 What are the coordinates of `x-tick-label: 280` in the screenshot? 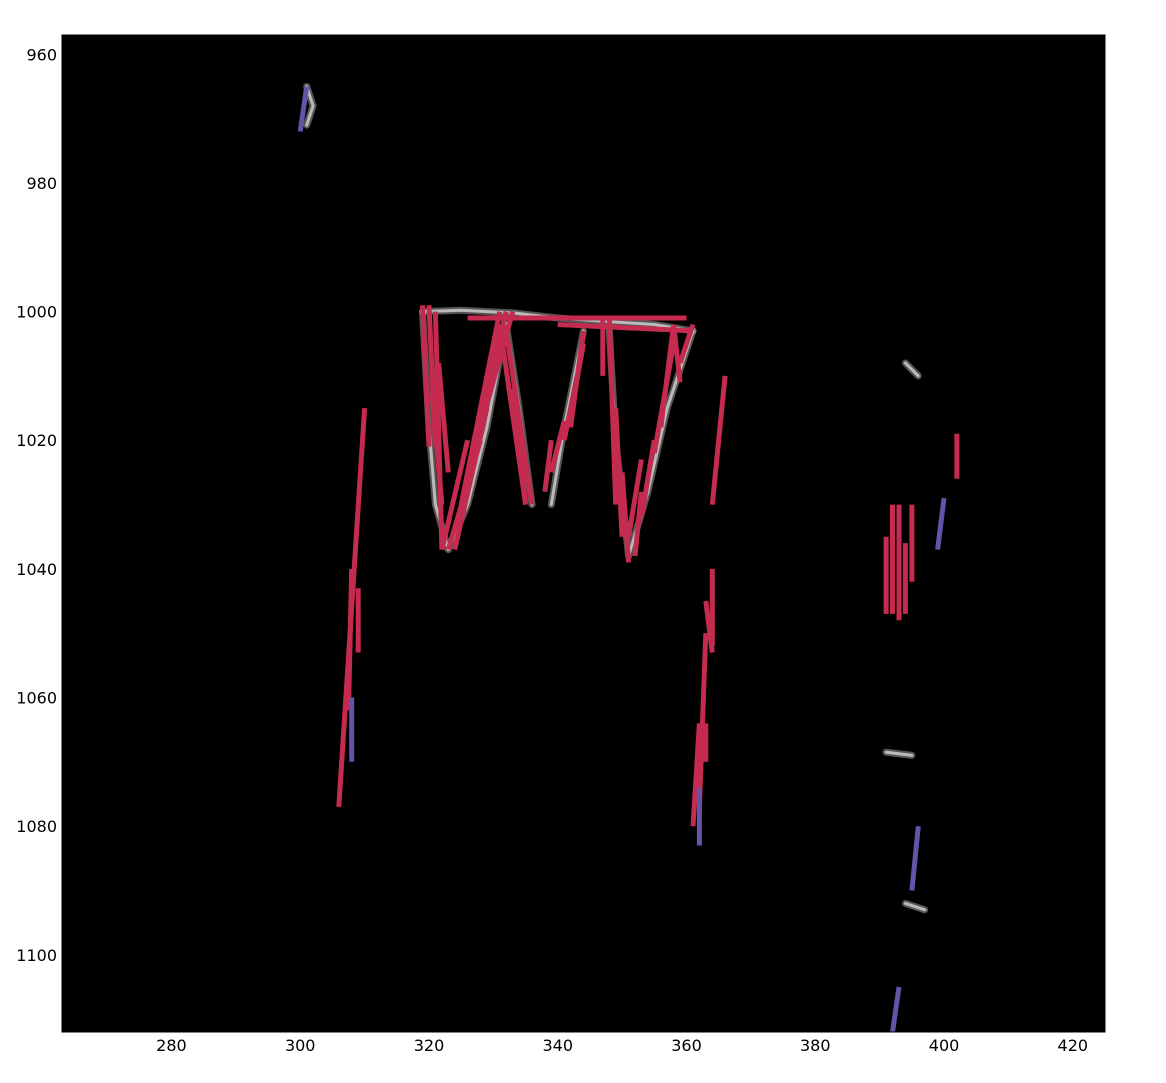 It's located at (171, 1045).